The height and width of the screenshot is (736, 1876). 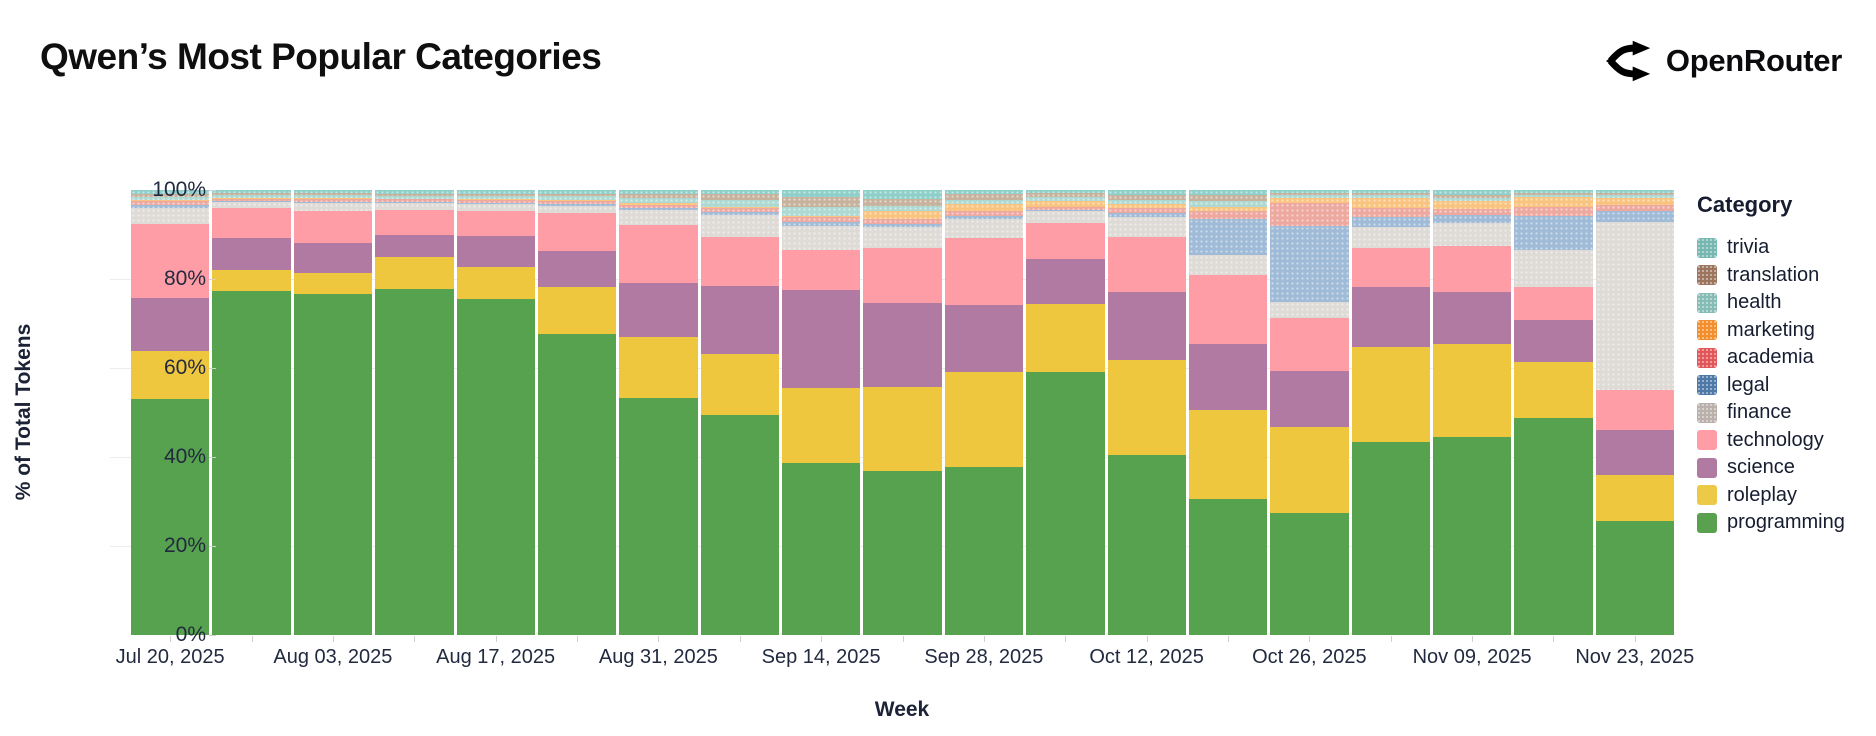 I want to click on legend-item-finance: finance, so click(x=1786, y=413).